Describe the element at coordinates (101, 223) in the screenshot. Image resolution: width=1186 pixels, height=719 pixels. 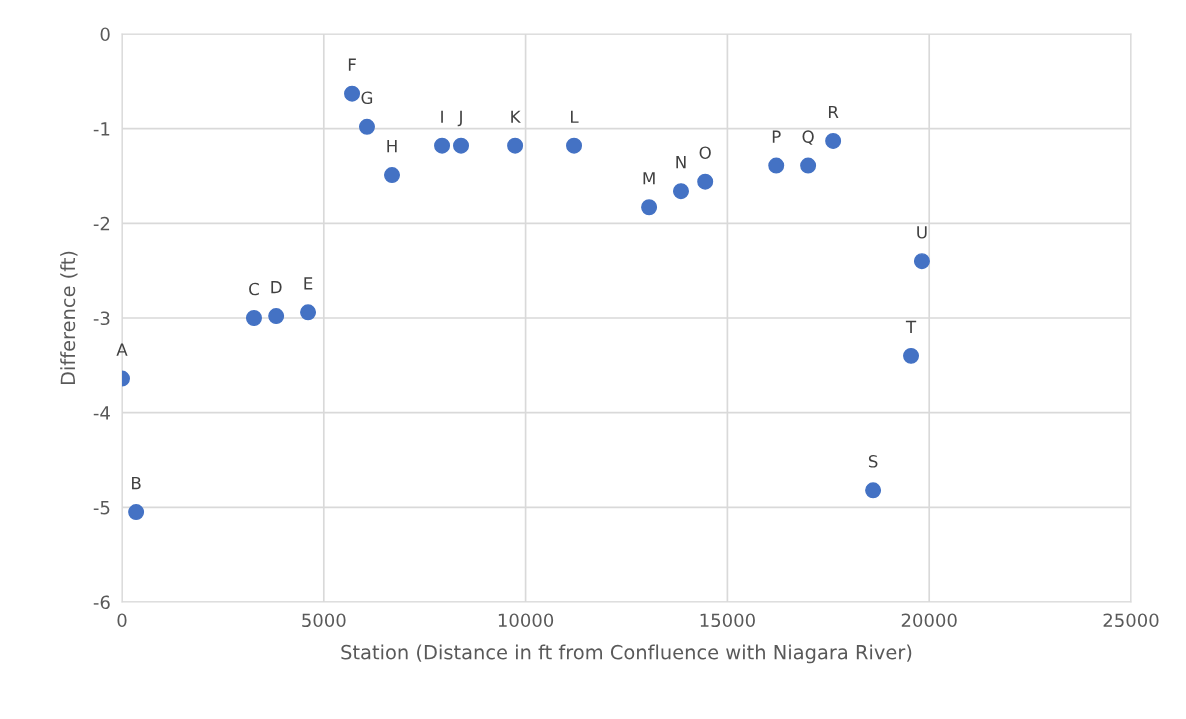
I see `y-tick-label: -2` at that location.